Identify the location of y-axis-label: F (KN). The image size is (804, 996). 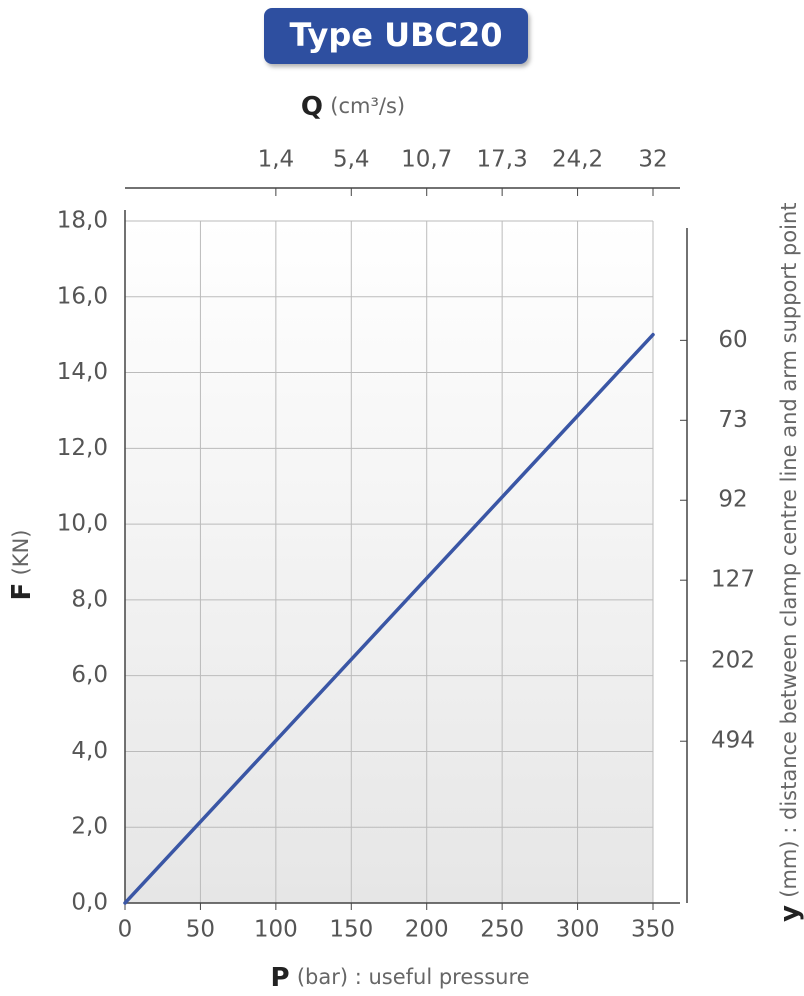
(22, 565).